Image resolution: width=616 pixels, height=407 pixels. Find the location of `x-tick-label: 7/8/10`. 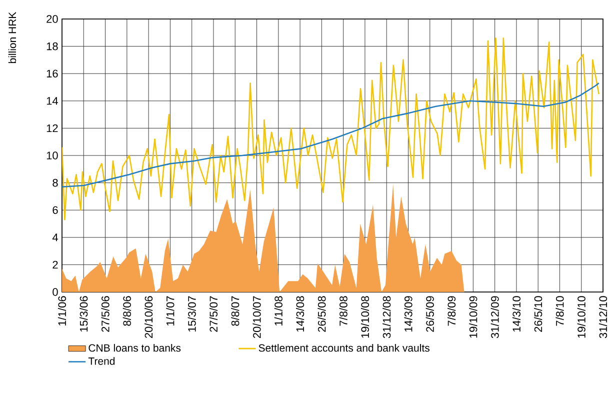

x-tick-label: 7/8/10 is located at coordinates (560, 311).